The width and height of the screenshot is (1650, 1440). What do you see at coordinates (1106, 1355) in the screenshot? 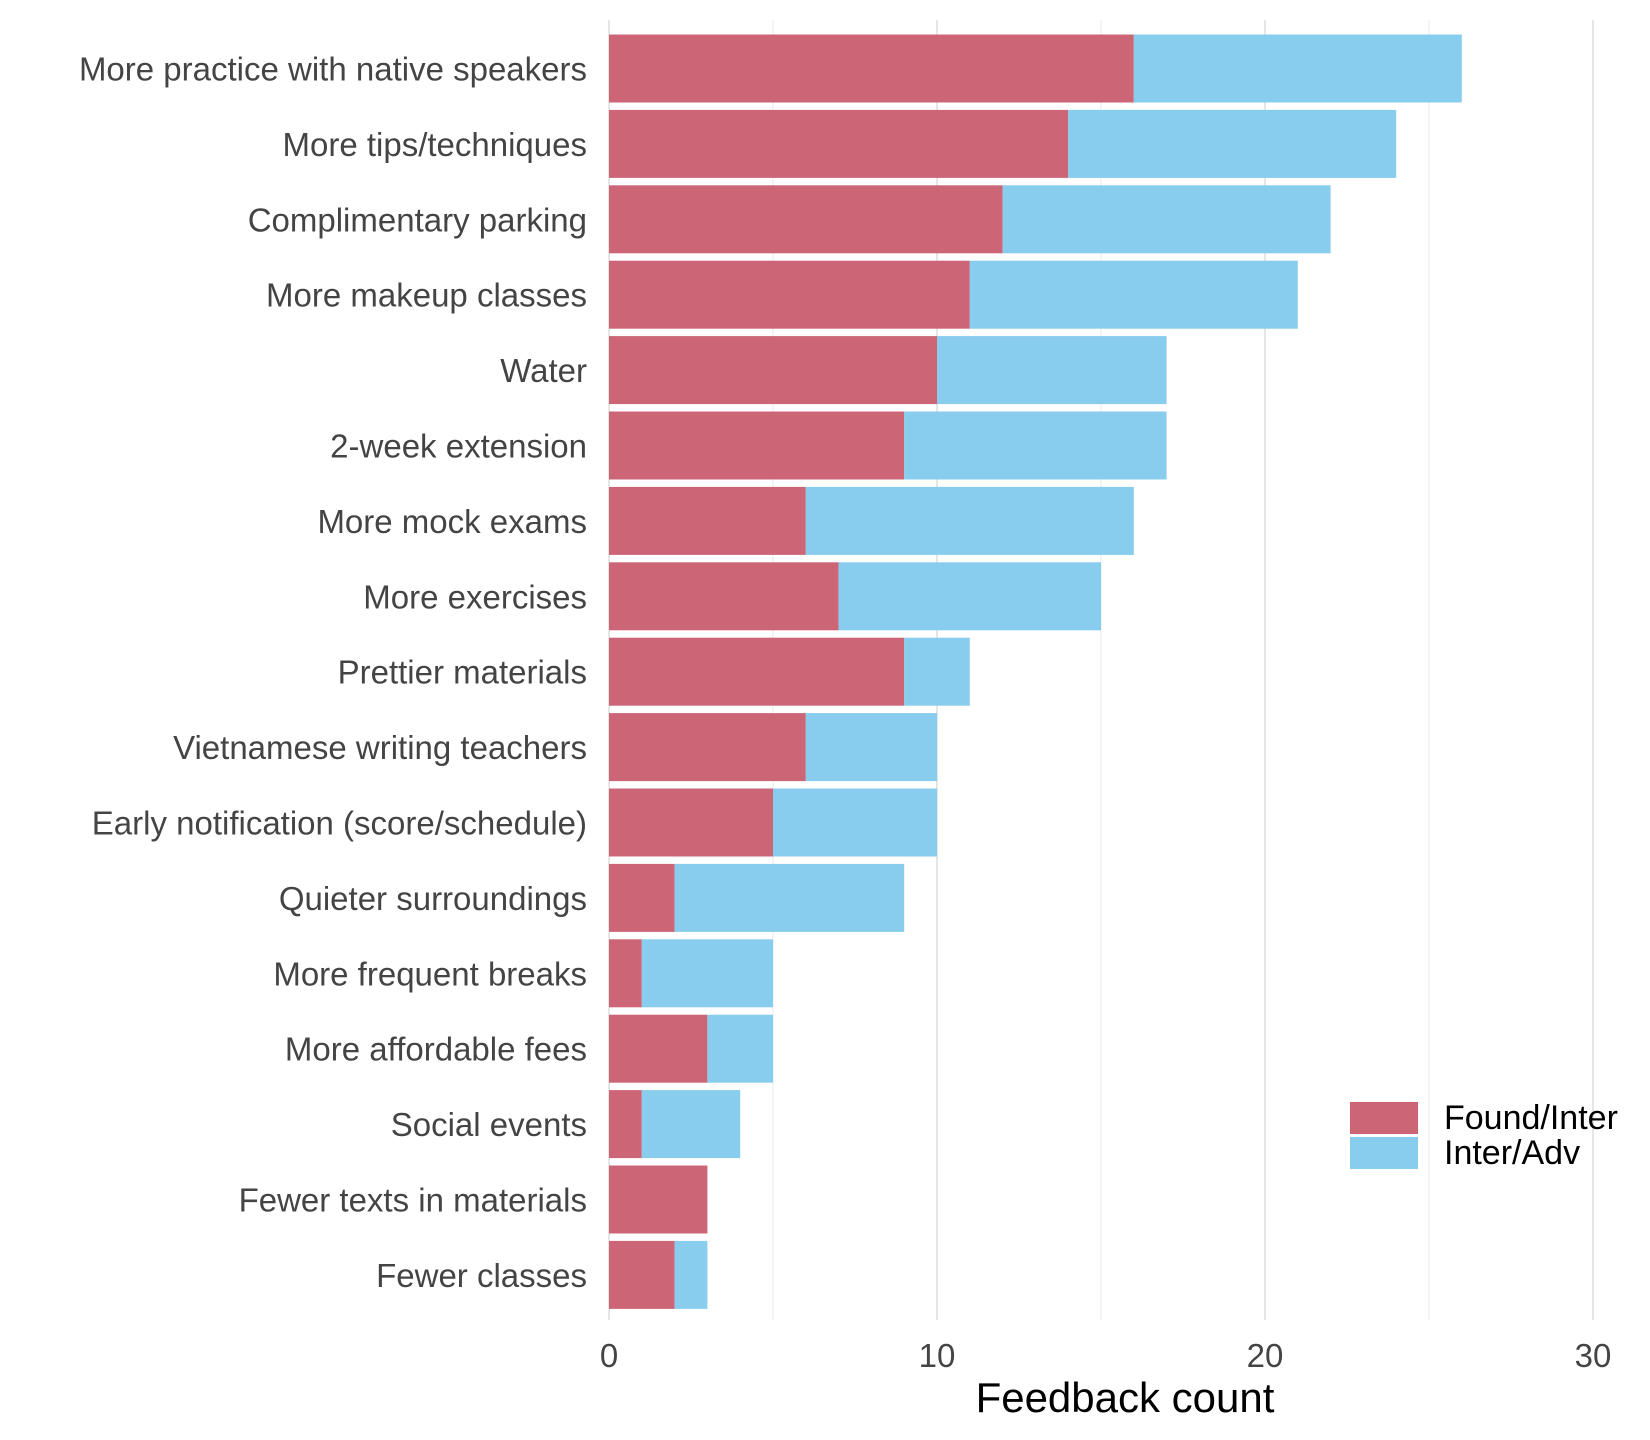
I see `x-tick-labels: 0 10 20 30` at bounding box center [1106, 1355].